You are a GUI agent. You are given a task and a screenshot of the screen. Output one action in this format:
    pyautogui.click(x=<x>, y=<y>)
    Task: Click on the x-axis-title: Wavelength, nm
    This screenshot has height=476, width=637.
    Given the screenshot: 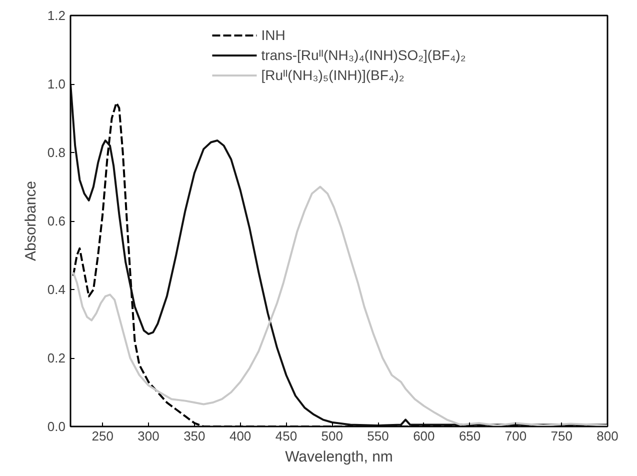 What is the action you would take?
    pyautogui.click(x=339, y=457)
    